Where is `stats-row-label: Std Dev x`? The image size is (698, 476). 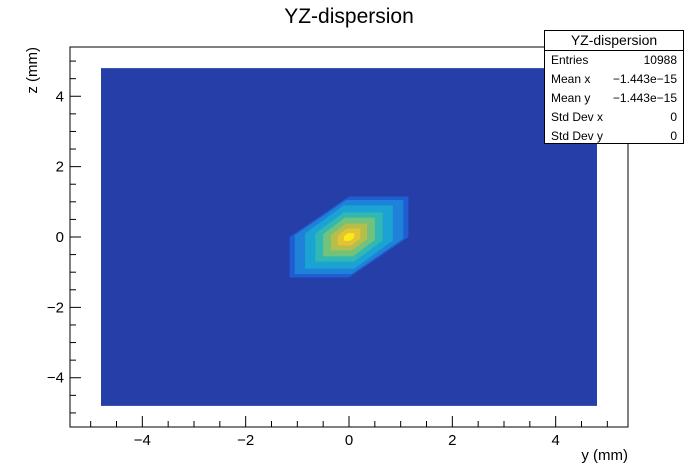 stats-row-label: Std Dev x is located at coordinates (577, 117).